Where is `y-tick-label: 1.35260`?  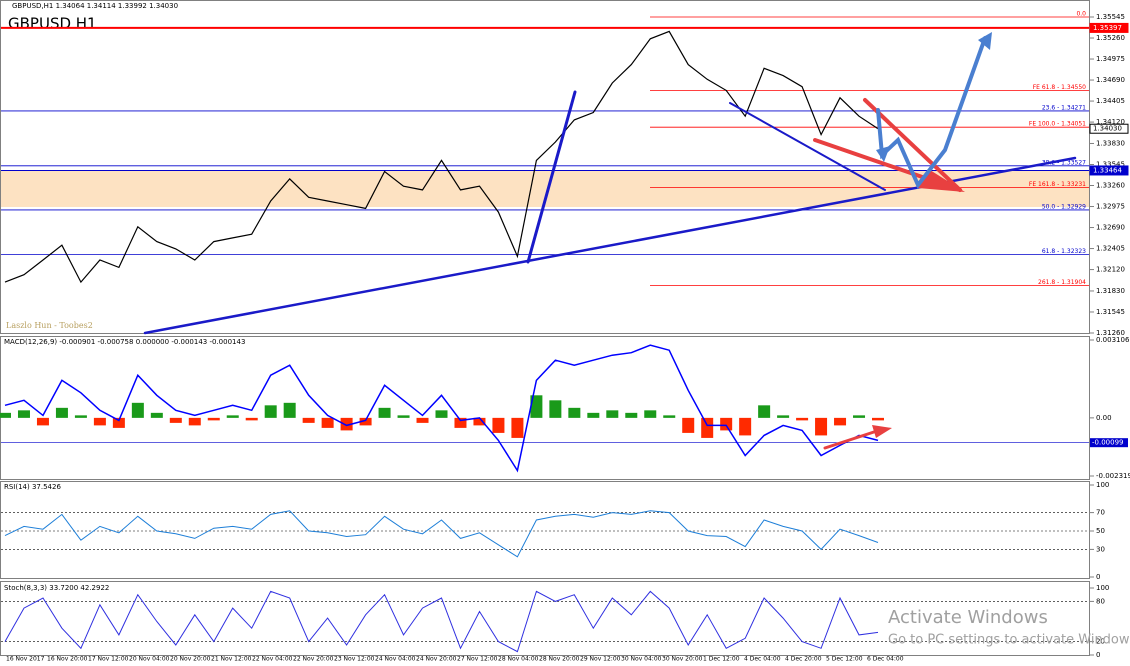 y-tick-label: 1.35260 is located at coordinates (1110, 38).